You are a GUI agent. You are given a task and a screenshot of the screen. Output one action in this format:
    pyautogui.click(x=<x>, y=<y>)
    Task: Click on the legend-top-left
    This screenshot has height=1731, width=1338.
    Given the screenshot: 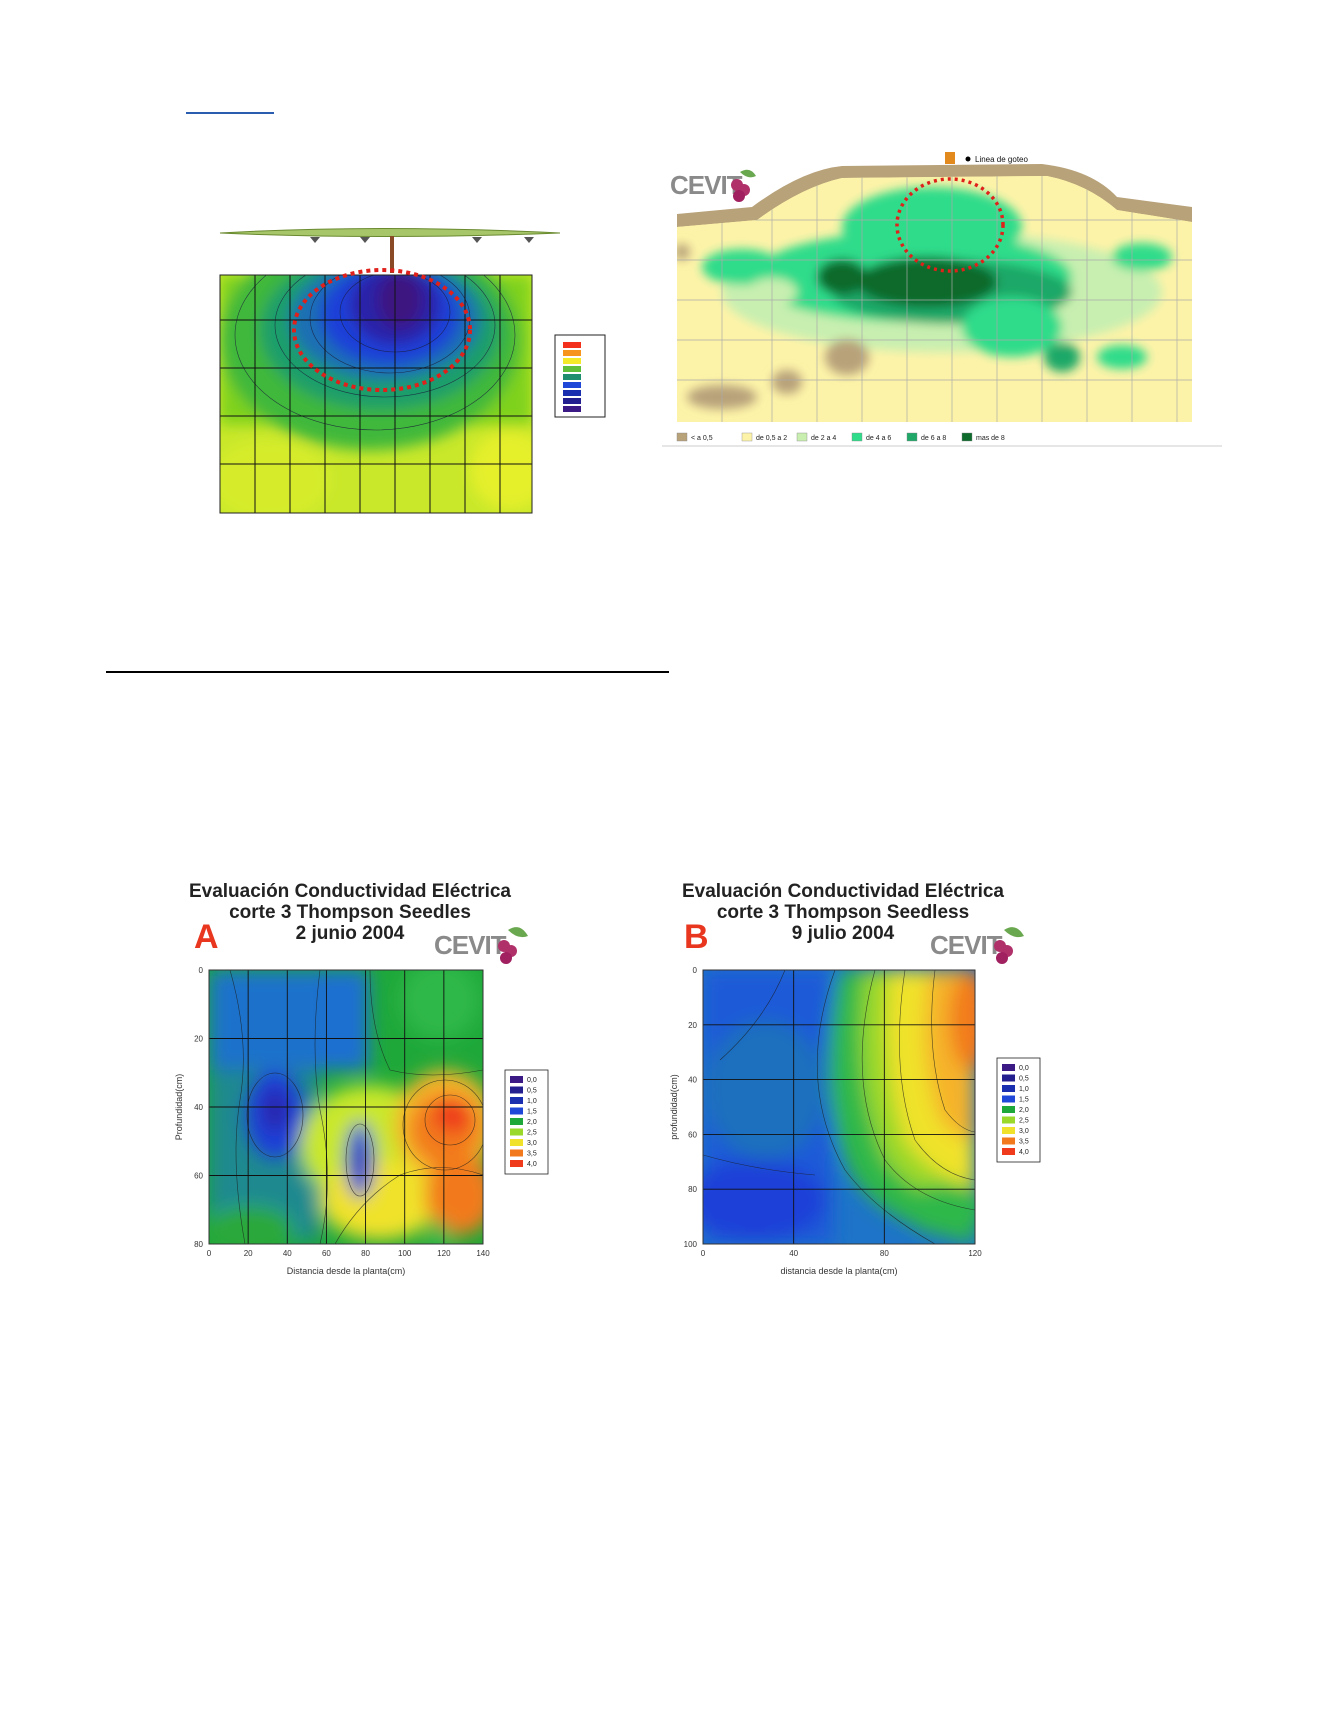 What is the action you would take?
    pyautogui.click(x=580, y=376)
    